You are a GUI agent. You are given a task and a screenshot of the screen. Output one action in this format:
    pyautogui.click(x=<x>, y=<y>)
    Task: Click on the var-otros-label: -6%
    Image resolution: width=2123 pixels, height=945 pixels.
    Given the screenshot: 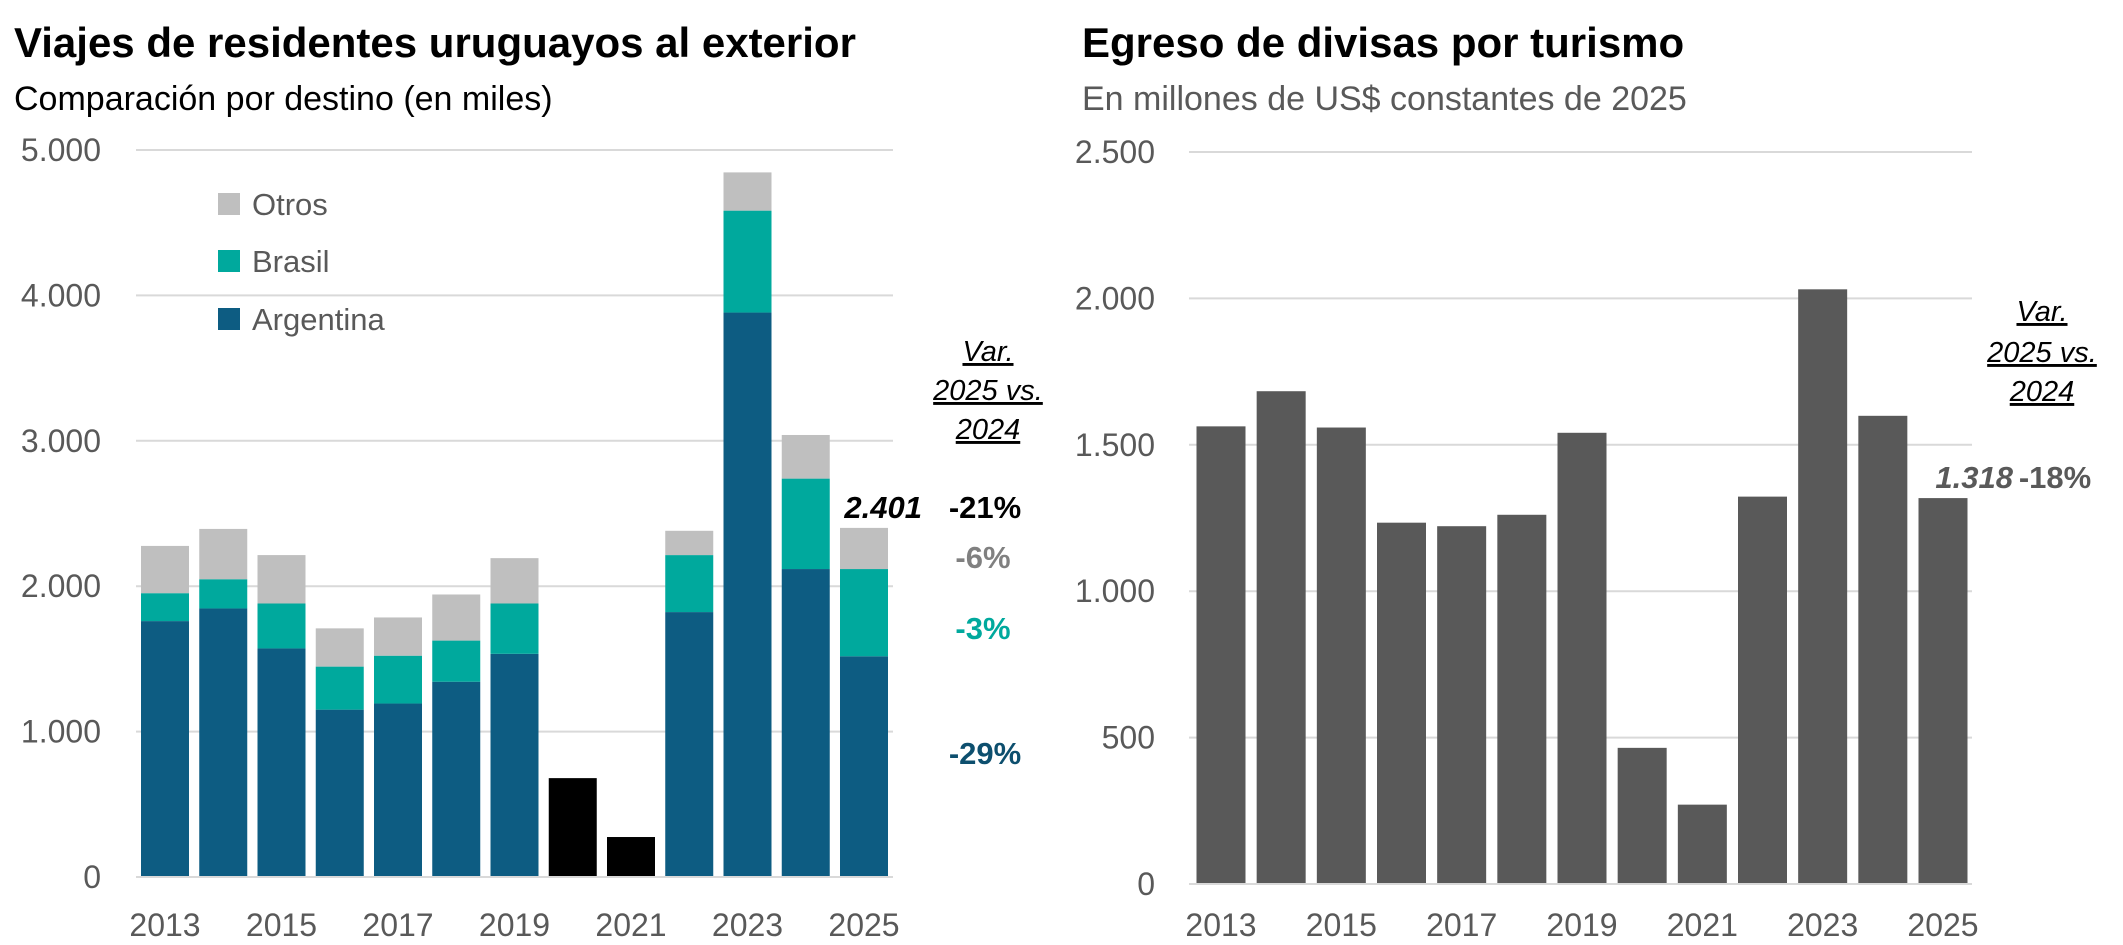 What is the action you would take?
    pyautogui.click(x=982, y=557)
    